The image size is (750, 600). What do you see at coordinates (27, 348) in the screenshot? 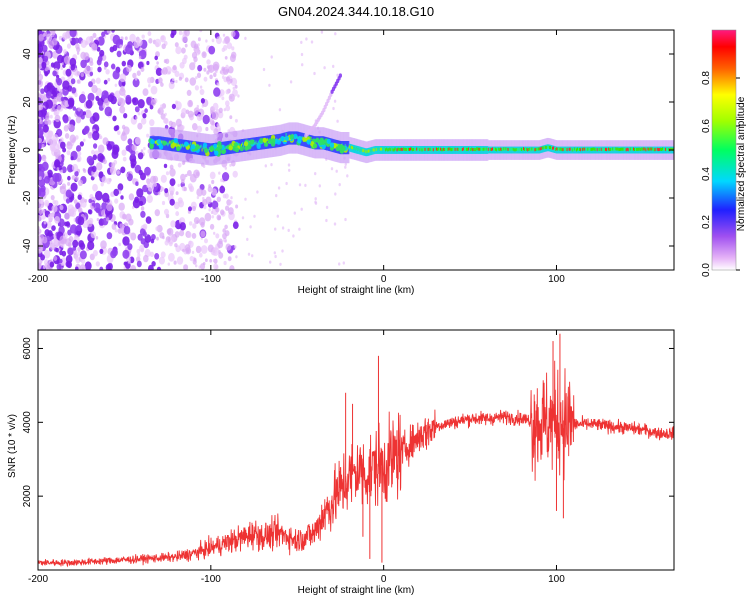
I see `snr-y-tick-label-2: 6000` at bounding box center [27, 348].